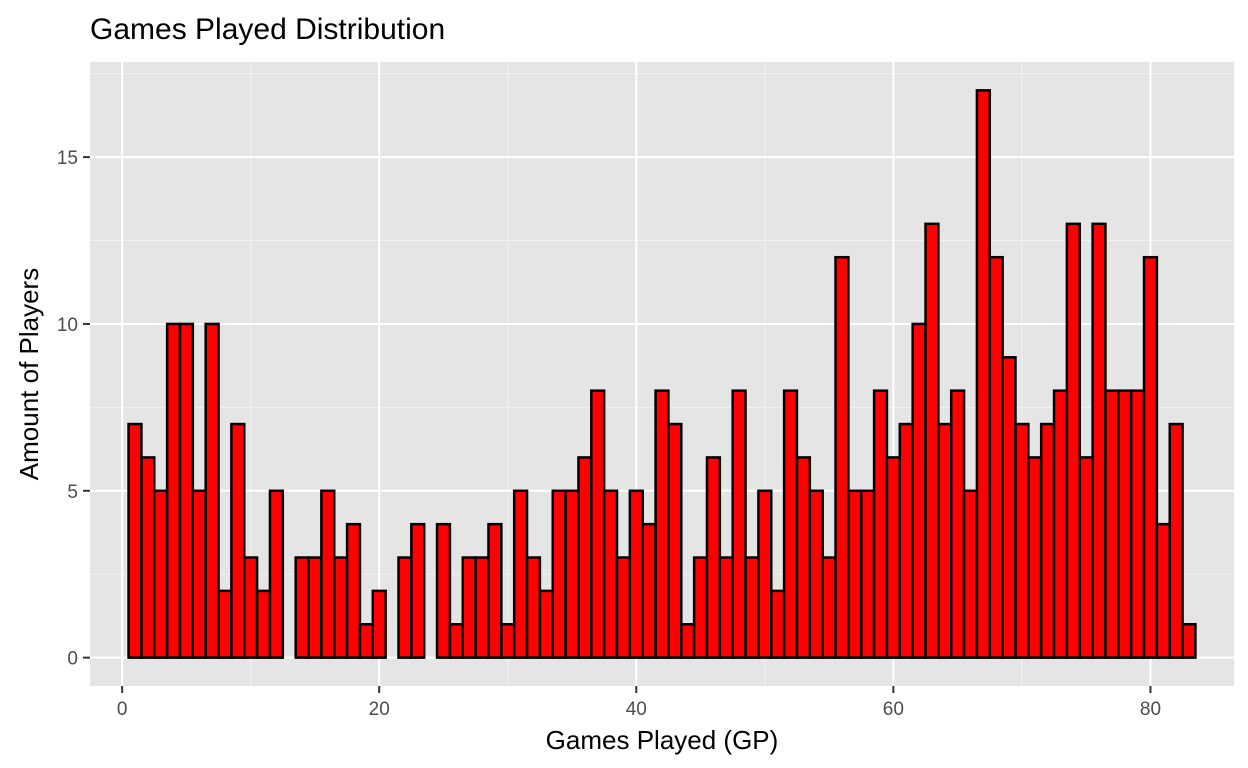 The width and height of the screenshot is (1248, 768). I want to click on y-tick-label: 10, so click(67, 325).